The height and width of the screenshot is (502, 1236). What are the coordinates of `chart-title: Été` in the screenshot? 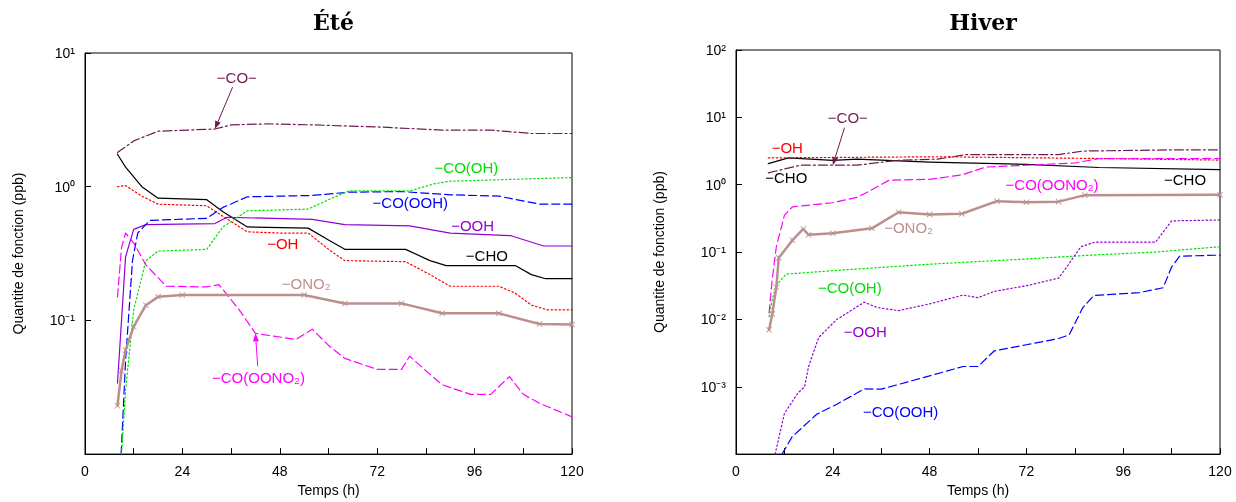 It's located at (333, 22).